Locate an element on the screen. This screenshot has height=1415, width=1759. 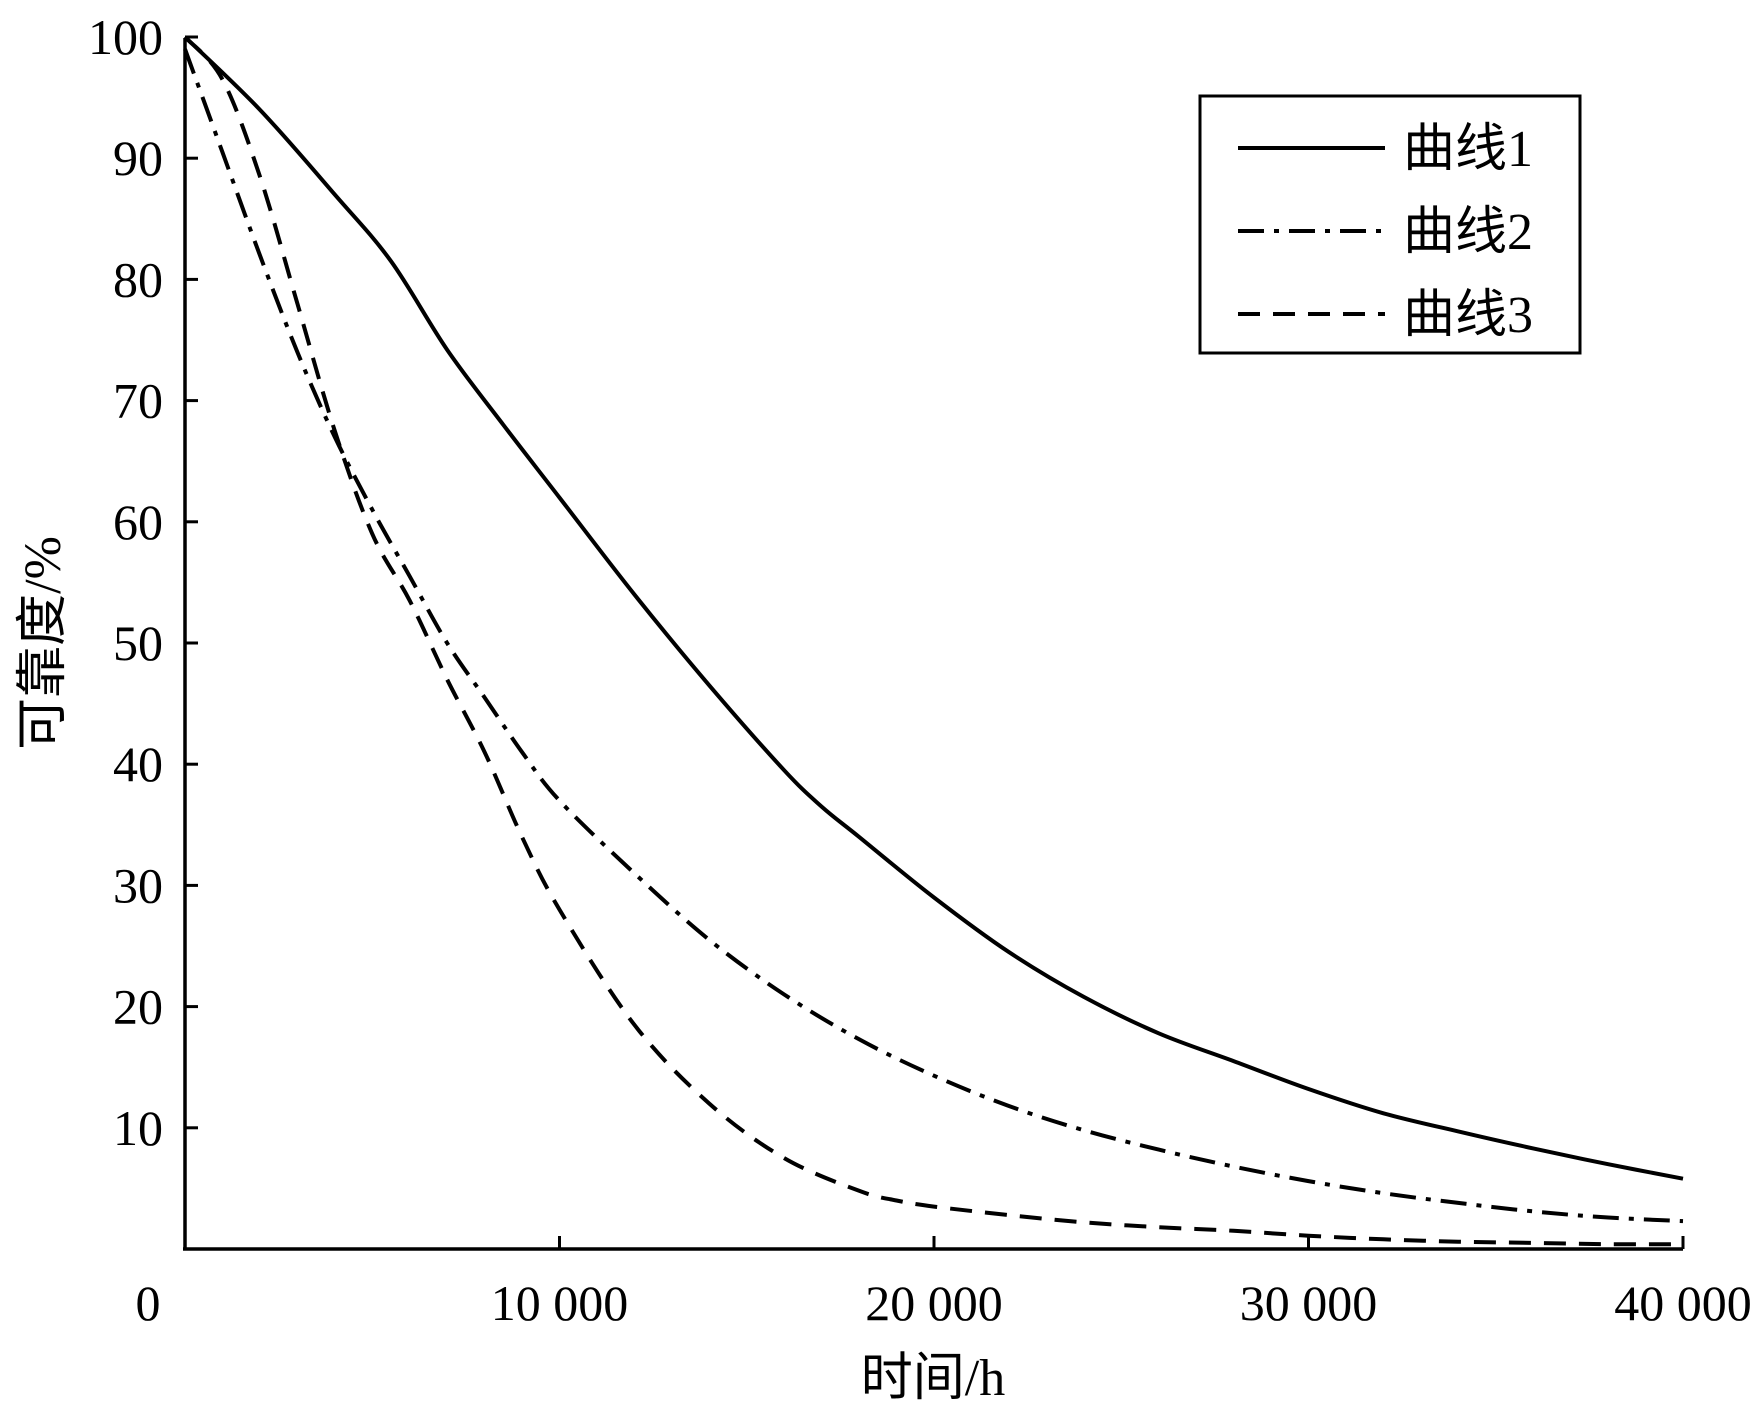
x-axis-label: 时间/h is located at coordinates (933, 1378).